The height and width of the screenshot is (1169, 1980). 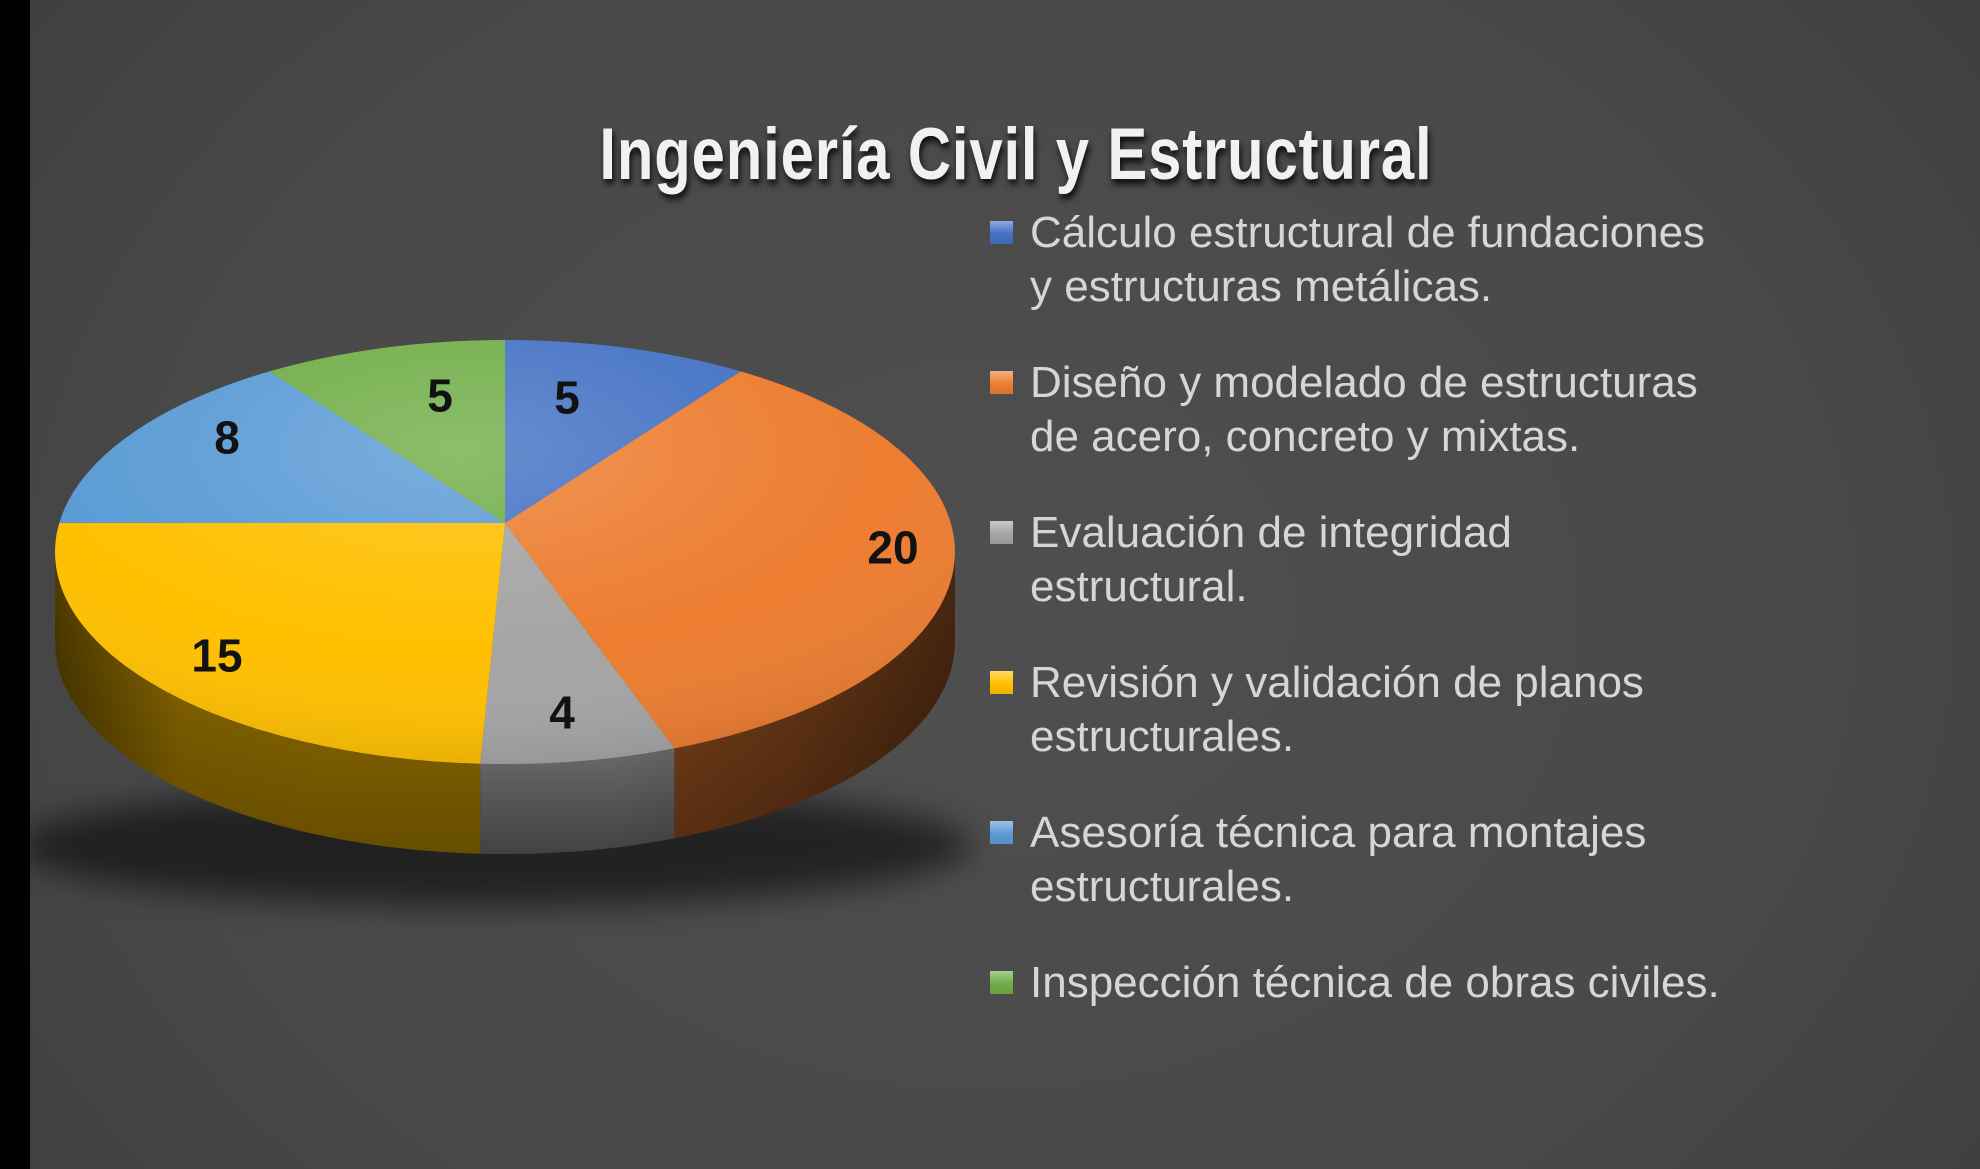 What do you see at coordinates (227, 438) in the screenshot?
I see `pie-value-label-4: 8` at bounding box center [227, 438].